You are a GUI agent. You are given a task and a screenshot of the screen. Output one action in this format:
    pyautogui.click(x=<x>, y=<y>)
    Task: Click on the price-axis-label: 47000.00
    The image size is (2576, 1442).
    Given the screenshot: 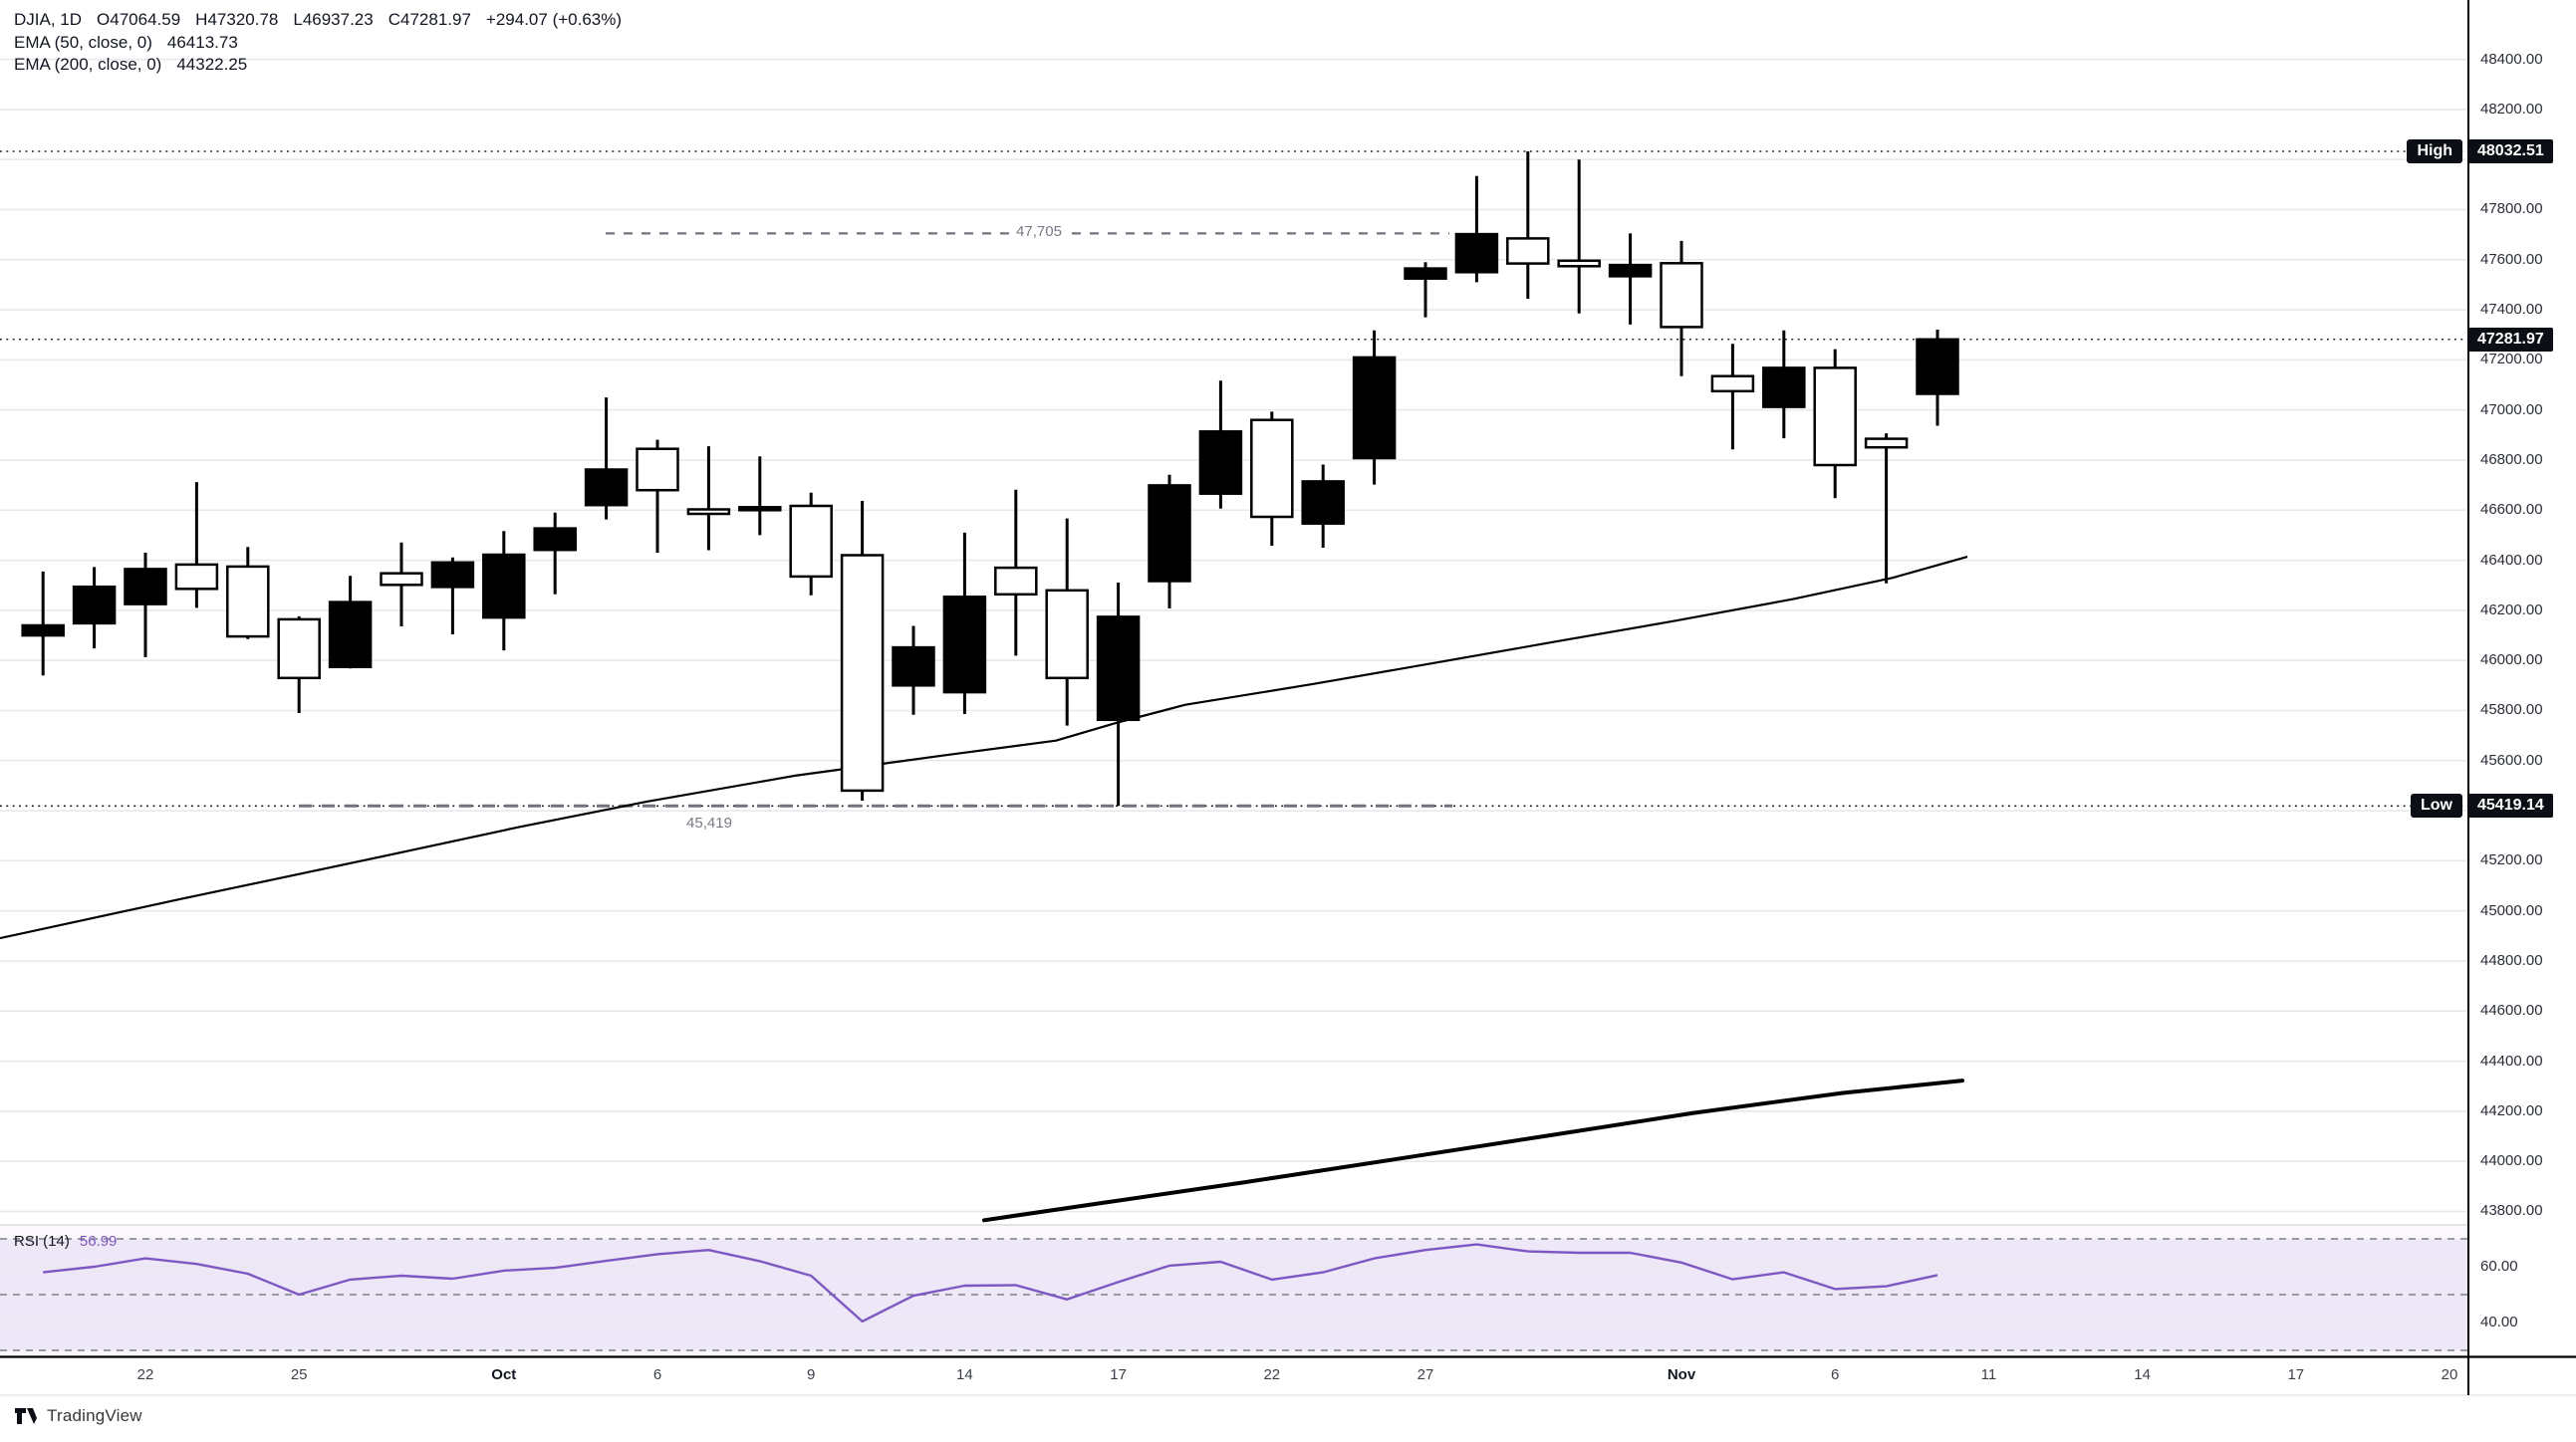 What is the action you would take?
    pyautogui.click(x=2511, y=409)
    